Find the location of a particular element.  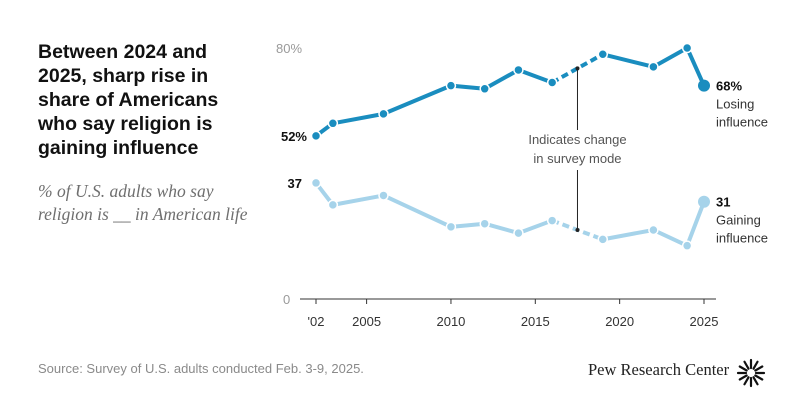

brand-name: Pew Research Center is located at coordinates (659, 369).